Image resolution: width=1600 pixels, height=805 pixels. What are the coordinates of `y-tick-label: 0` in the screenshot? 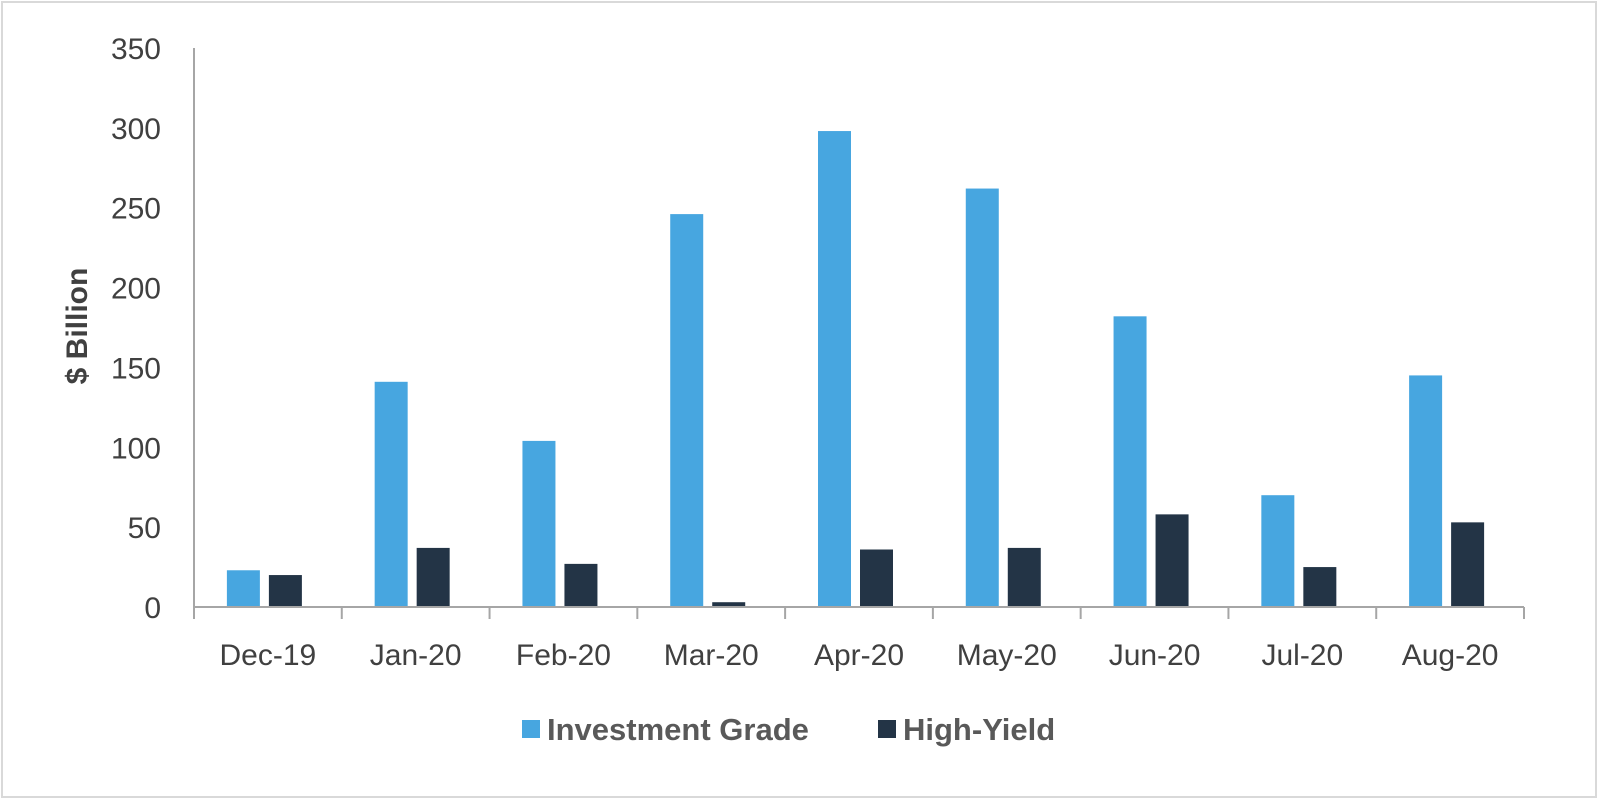 It's located at (152, 608).